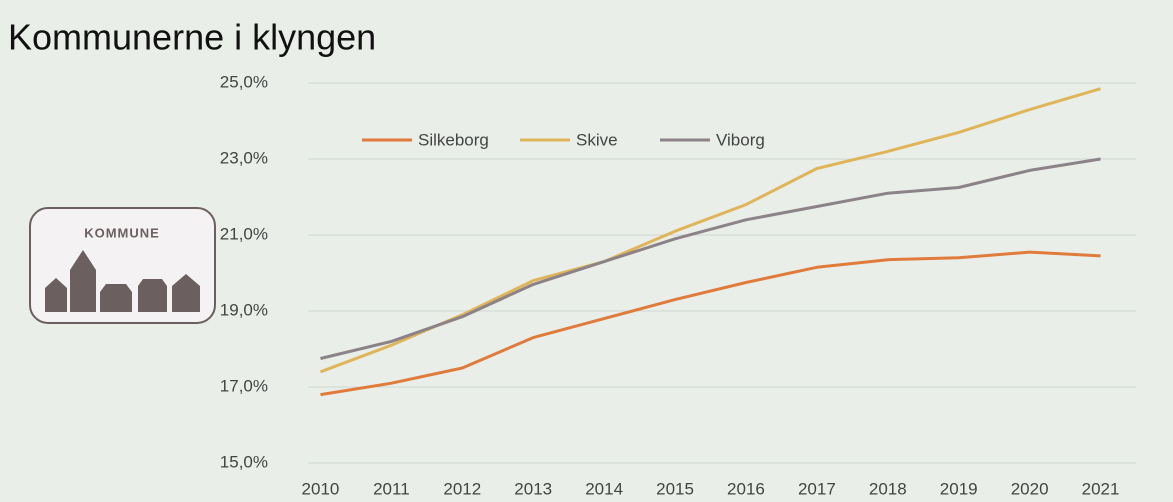 The height and width of the screenshot is (502, 1173). Describe the element at coordinates (244, 233) in the screenshot. I see `y-tick-label: 21,0%` at that location.